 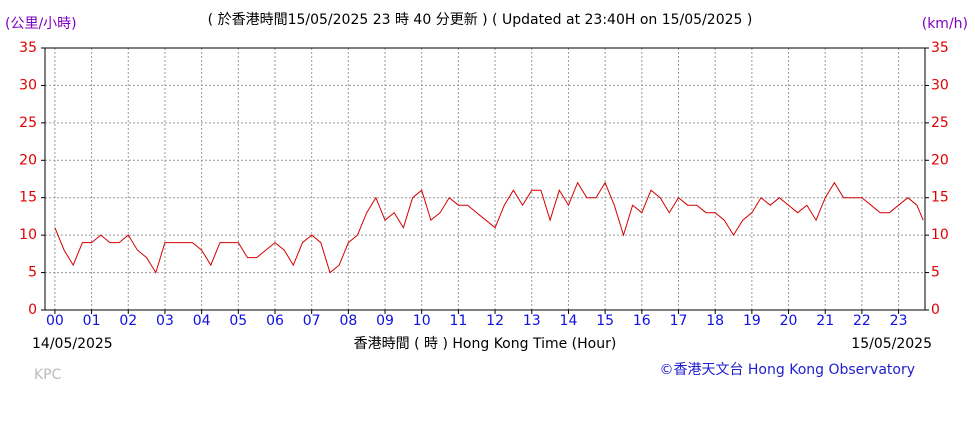 I want to click on x-tick-label: 02, so click(x=128, y=321).